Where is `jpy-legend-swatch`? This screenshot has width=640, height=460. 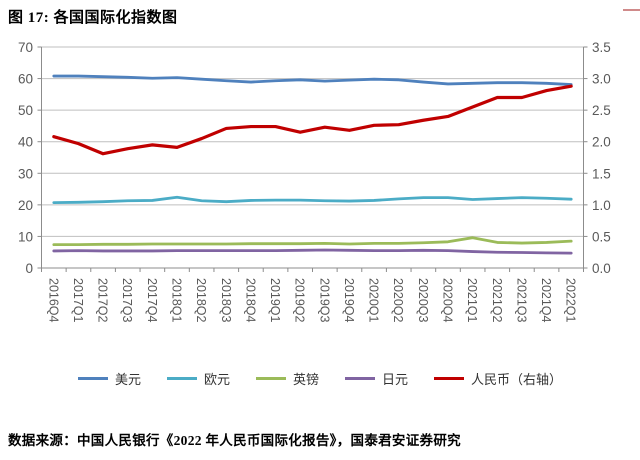 jpy-legend-swatch is located at coordinates (360, 378).